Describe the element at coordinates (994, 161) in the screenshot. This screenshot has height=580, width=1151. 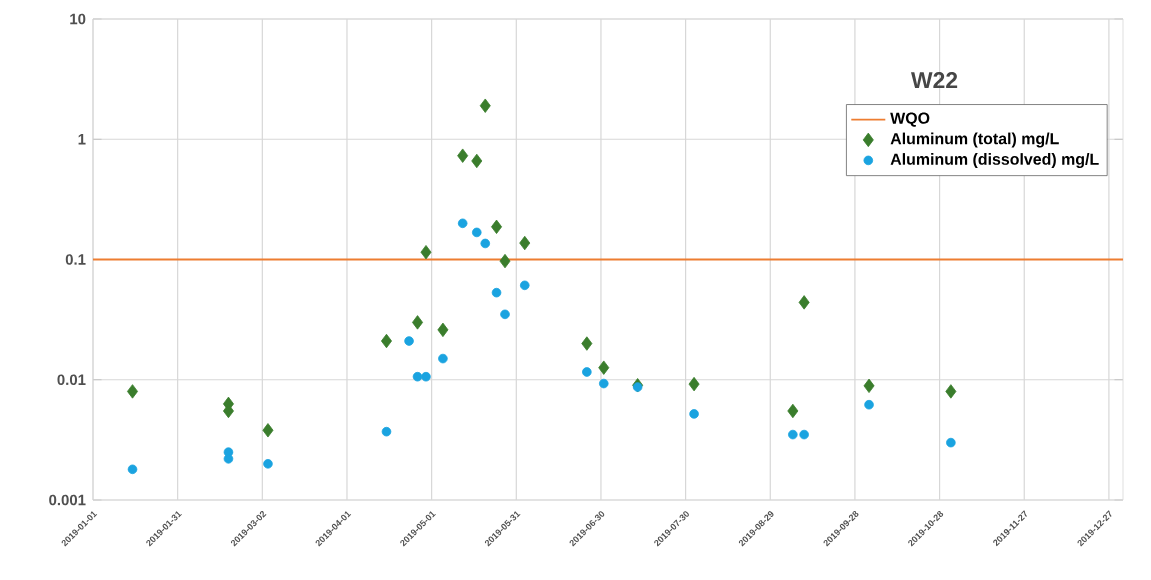
I see `legend-label: Aluminum (dissolved) mg/L` at that location.